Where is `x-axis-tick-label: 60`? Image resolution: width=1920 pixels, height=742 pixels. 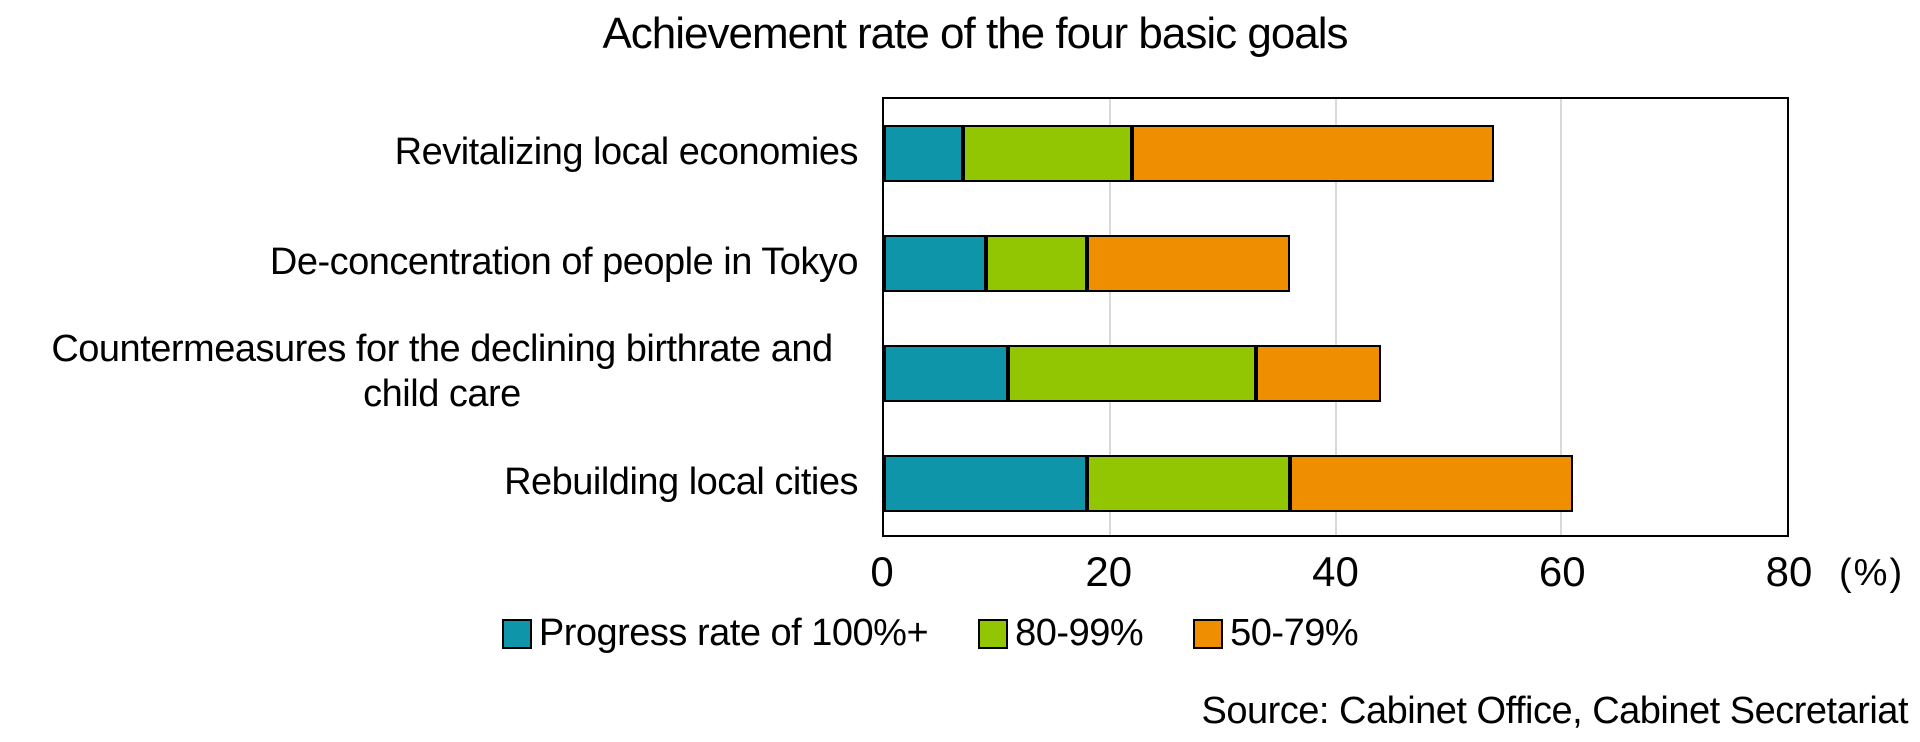
x-axis-tick-label: 60 is located at coordinates (1562, 571).